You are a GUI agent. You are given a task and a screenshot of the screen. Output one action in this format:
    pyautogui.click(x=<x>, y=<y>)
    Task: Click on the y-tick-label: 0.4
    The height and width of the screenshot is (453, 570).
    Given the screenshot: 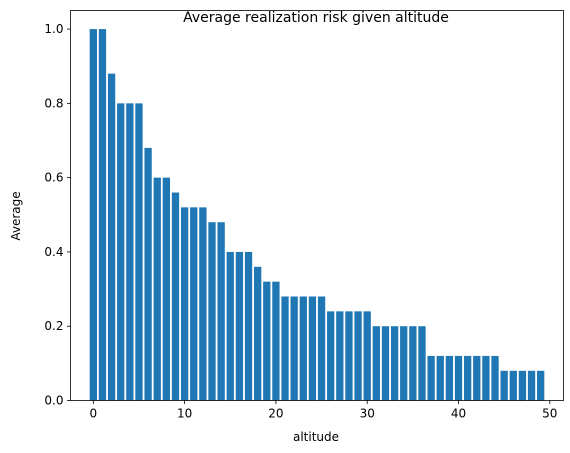 What is the action you would take?
    pyautogui.click(x=53, y=252)
    